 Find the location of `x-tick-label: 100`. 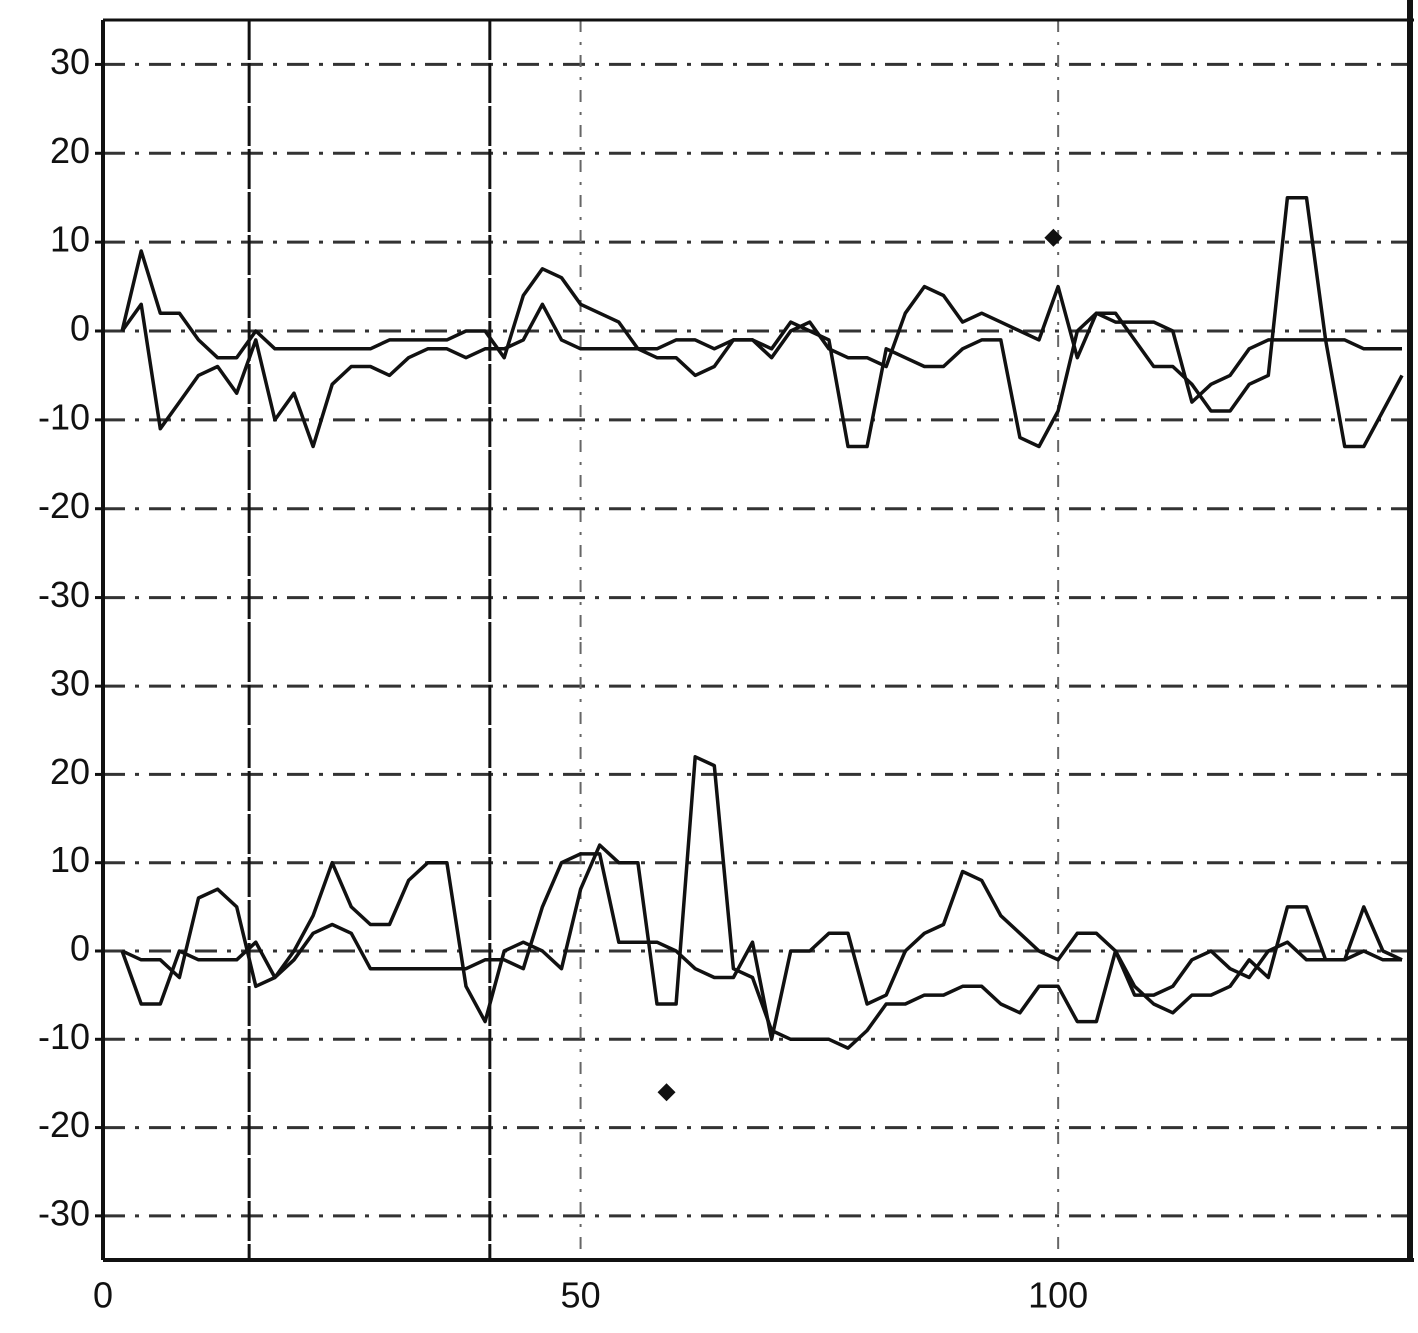

x-tick-label: 100 is located at coordinates (1058, 1295).